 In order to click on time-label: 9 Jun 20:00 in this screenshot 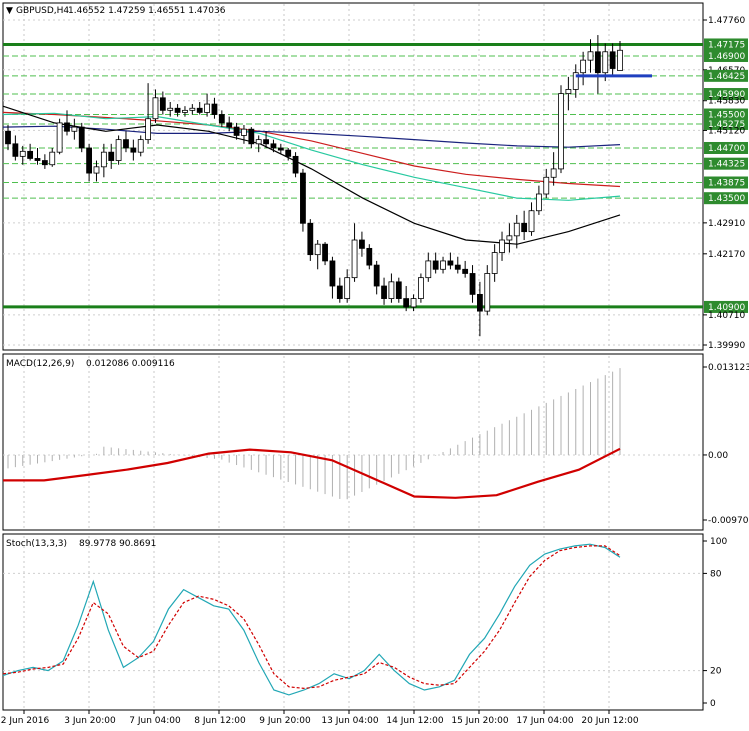, I will do `click(285, 721)`.